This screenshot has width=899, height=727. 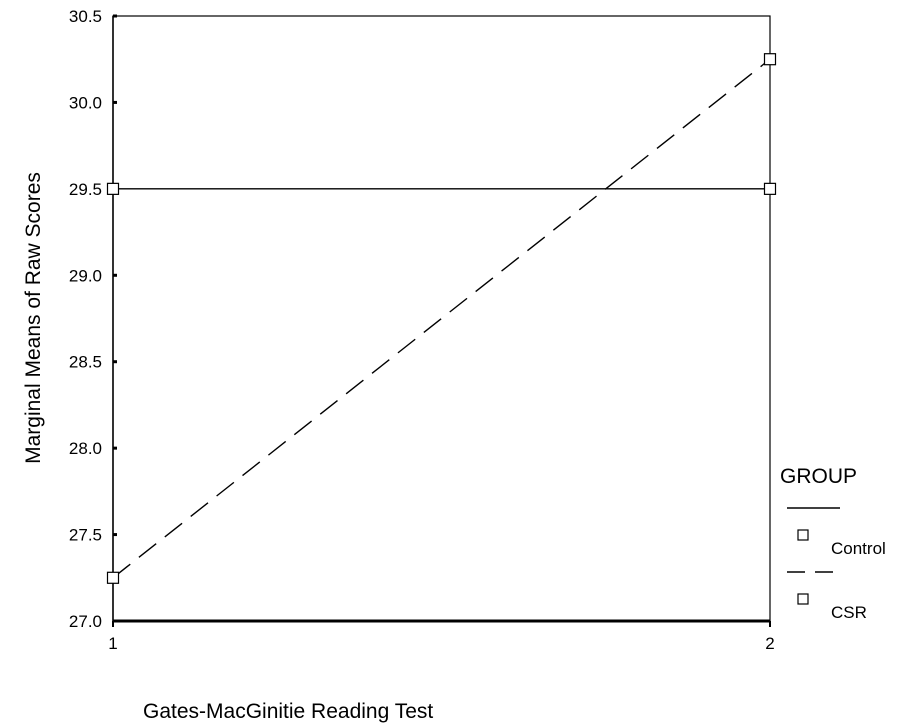 I want to click on y-tick-label: 30.5, so click(x=85, y=16).